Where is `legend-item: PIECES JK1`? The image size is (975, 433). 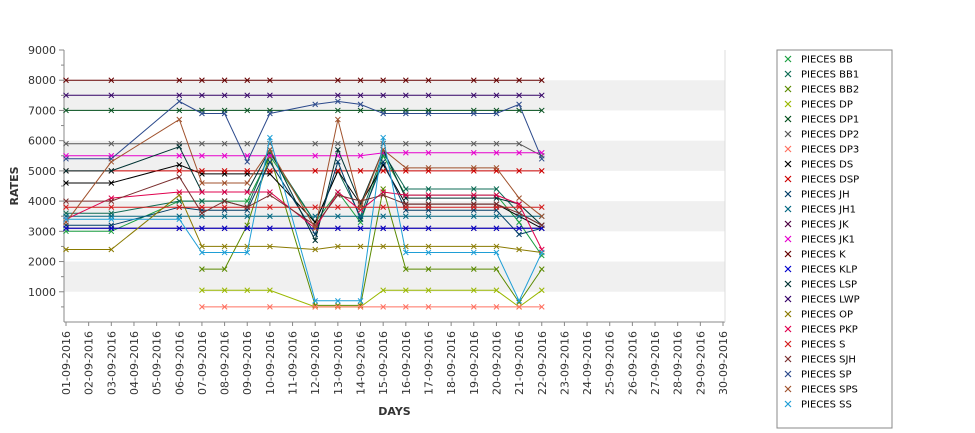
legend-item: PIECES JK1 is located at coordinates (819, 240).